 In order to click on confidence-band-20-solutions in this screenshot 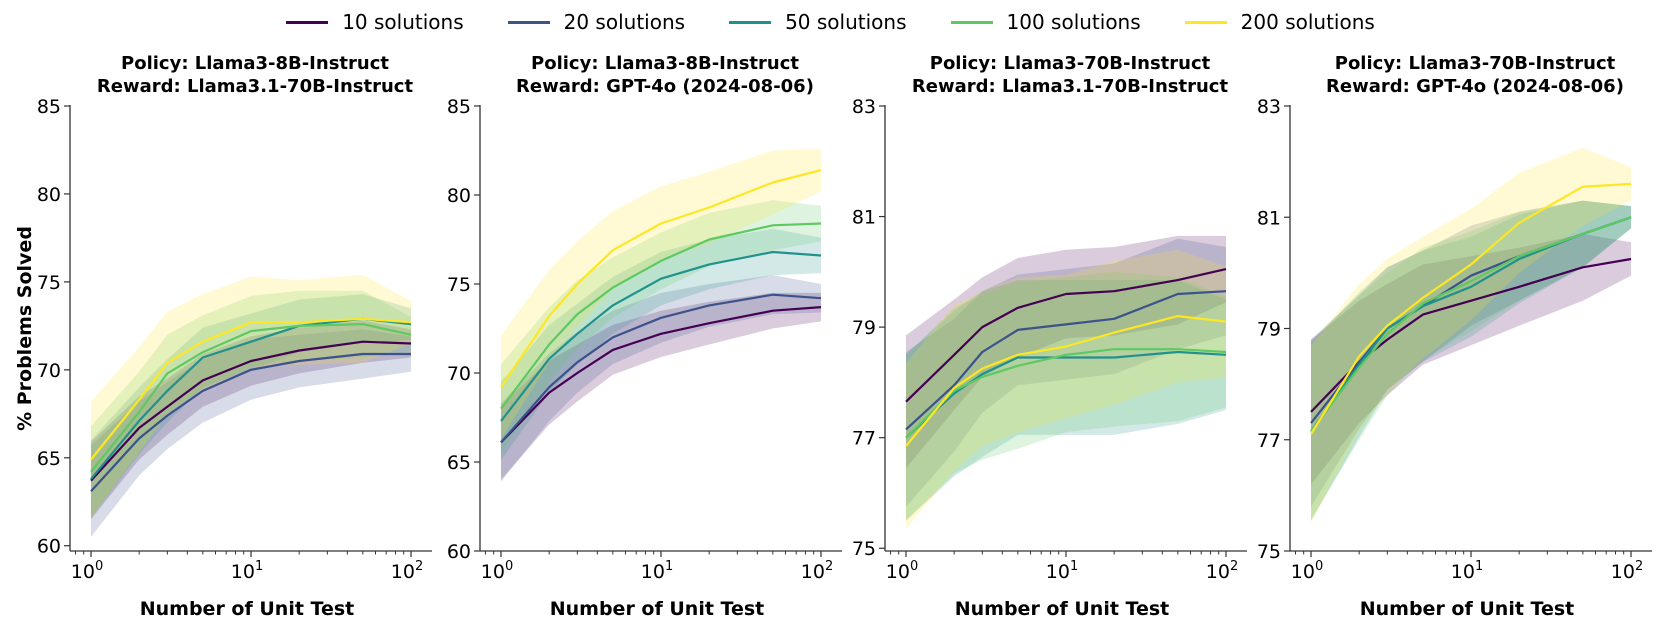, I will do `click(251, 433)`.